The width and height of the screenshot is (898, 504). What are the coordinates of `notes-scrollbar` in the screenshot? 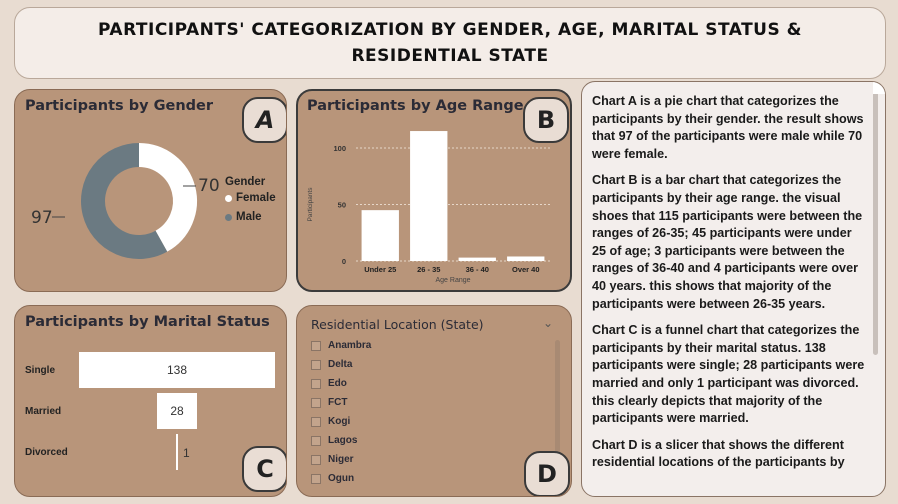 It's located at (875, 223).